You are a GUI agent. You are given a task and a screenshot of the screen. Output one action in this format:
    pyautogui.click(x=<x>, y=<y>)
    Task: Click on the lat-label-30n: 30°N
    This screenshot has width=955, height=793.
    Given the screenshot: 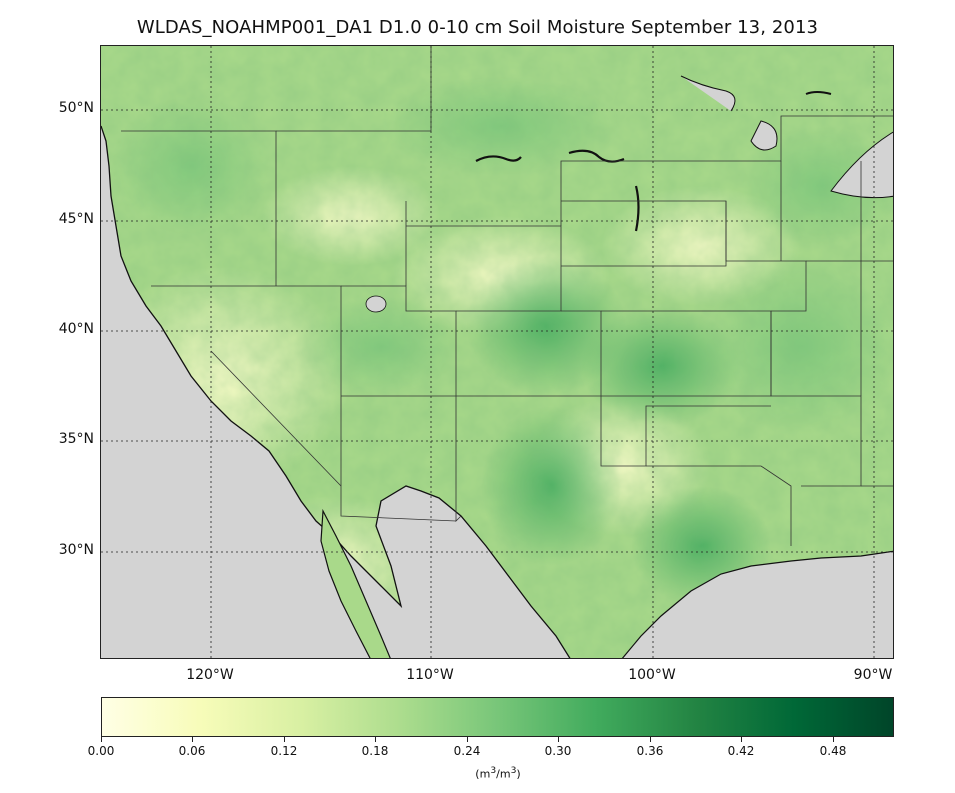 What is the action you would take?
    pyautogui.click(x=76, y=550)
    